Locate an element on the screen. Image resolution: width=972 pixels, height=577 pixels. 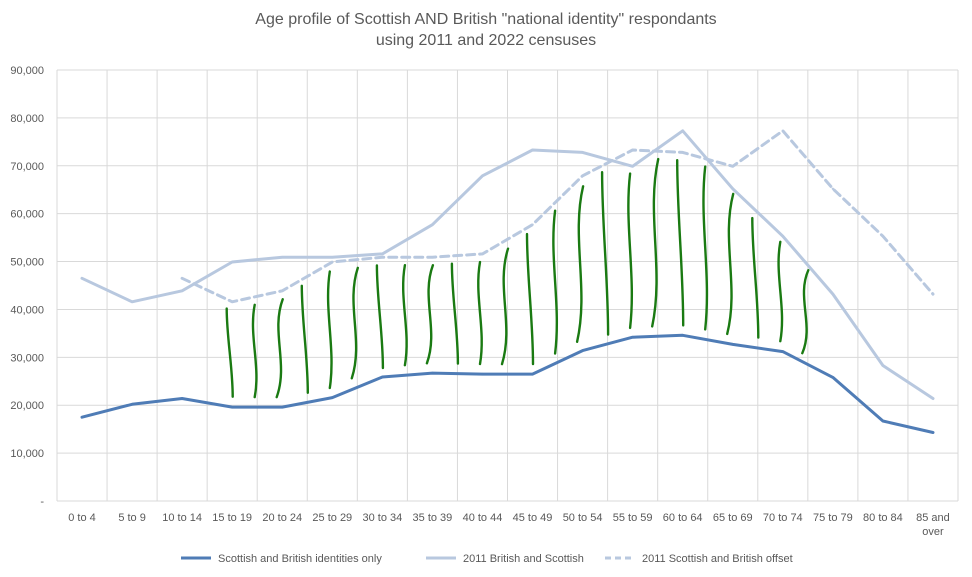
x-tick-label: 55 to 59 is located at coordinates (633, 518).